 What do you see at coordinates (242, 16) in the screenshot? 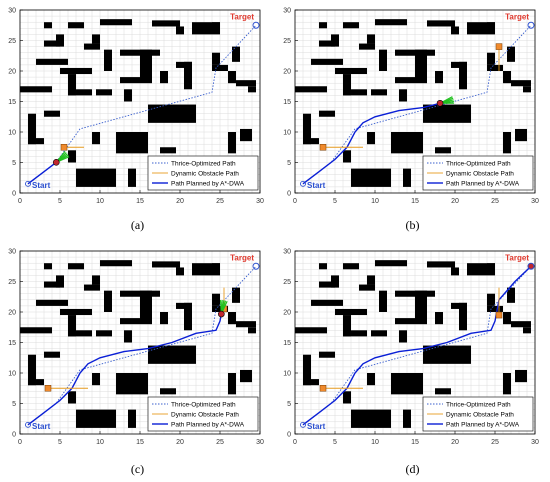
I see `target-label: Target` at bounding box center [242, 16].